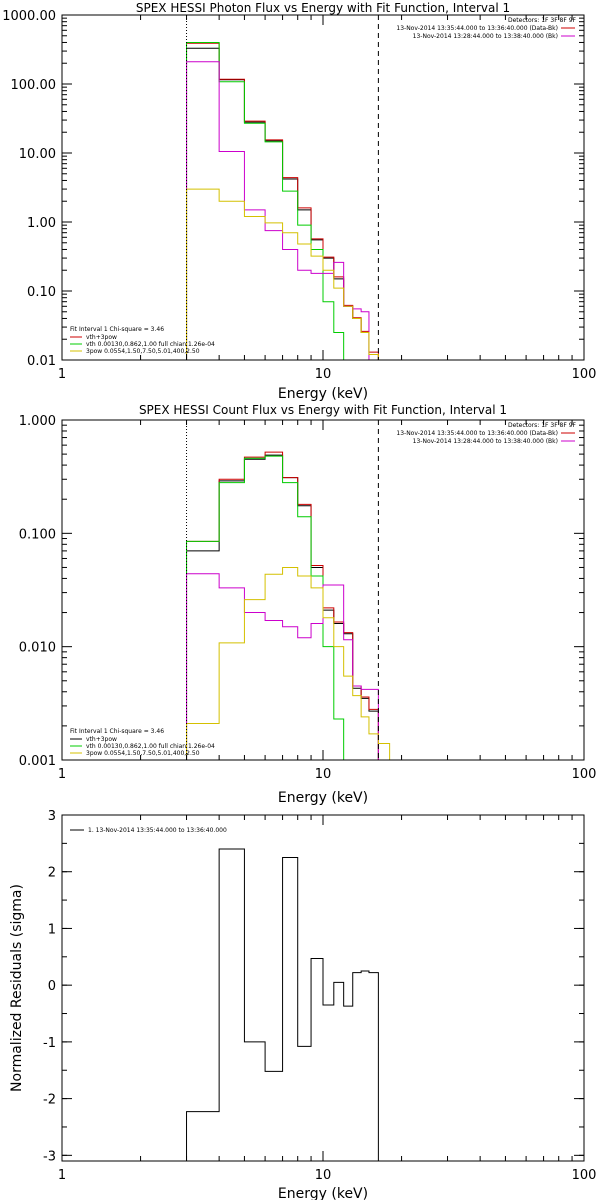 The height and width of the screenshot is (1200, 600). I want to click on y-tick-label: 1, so click(52, 929).